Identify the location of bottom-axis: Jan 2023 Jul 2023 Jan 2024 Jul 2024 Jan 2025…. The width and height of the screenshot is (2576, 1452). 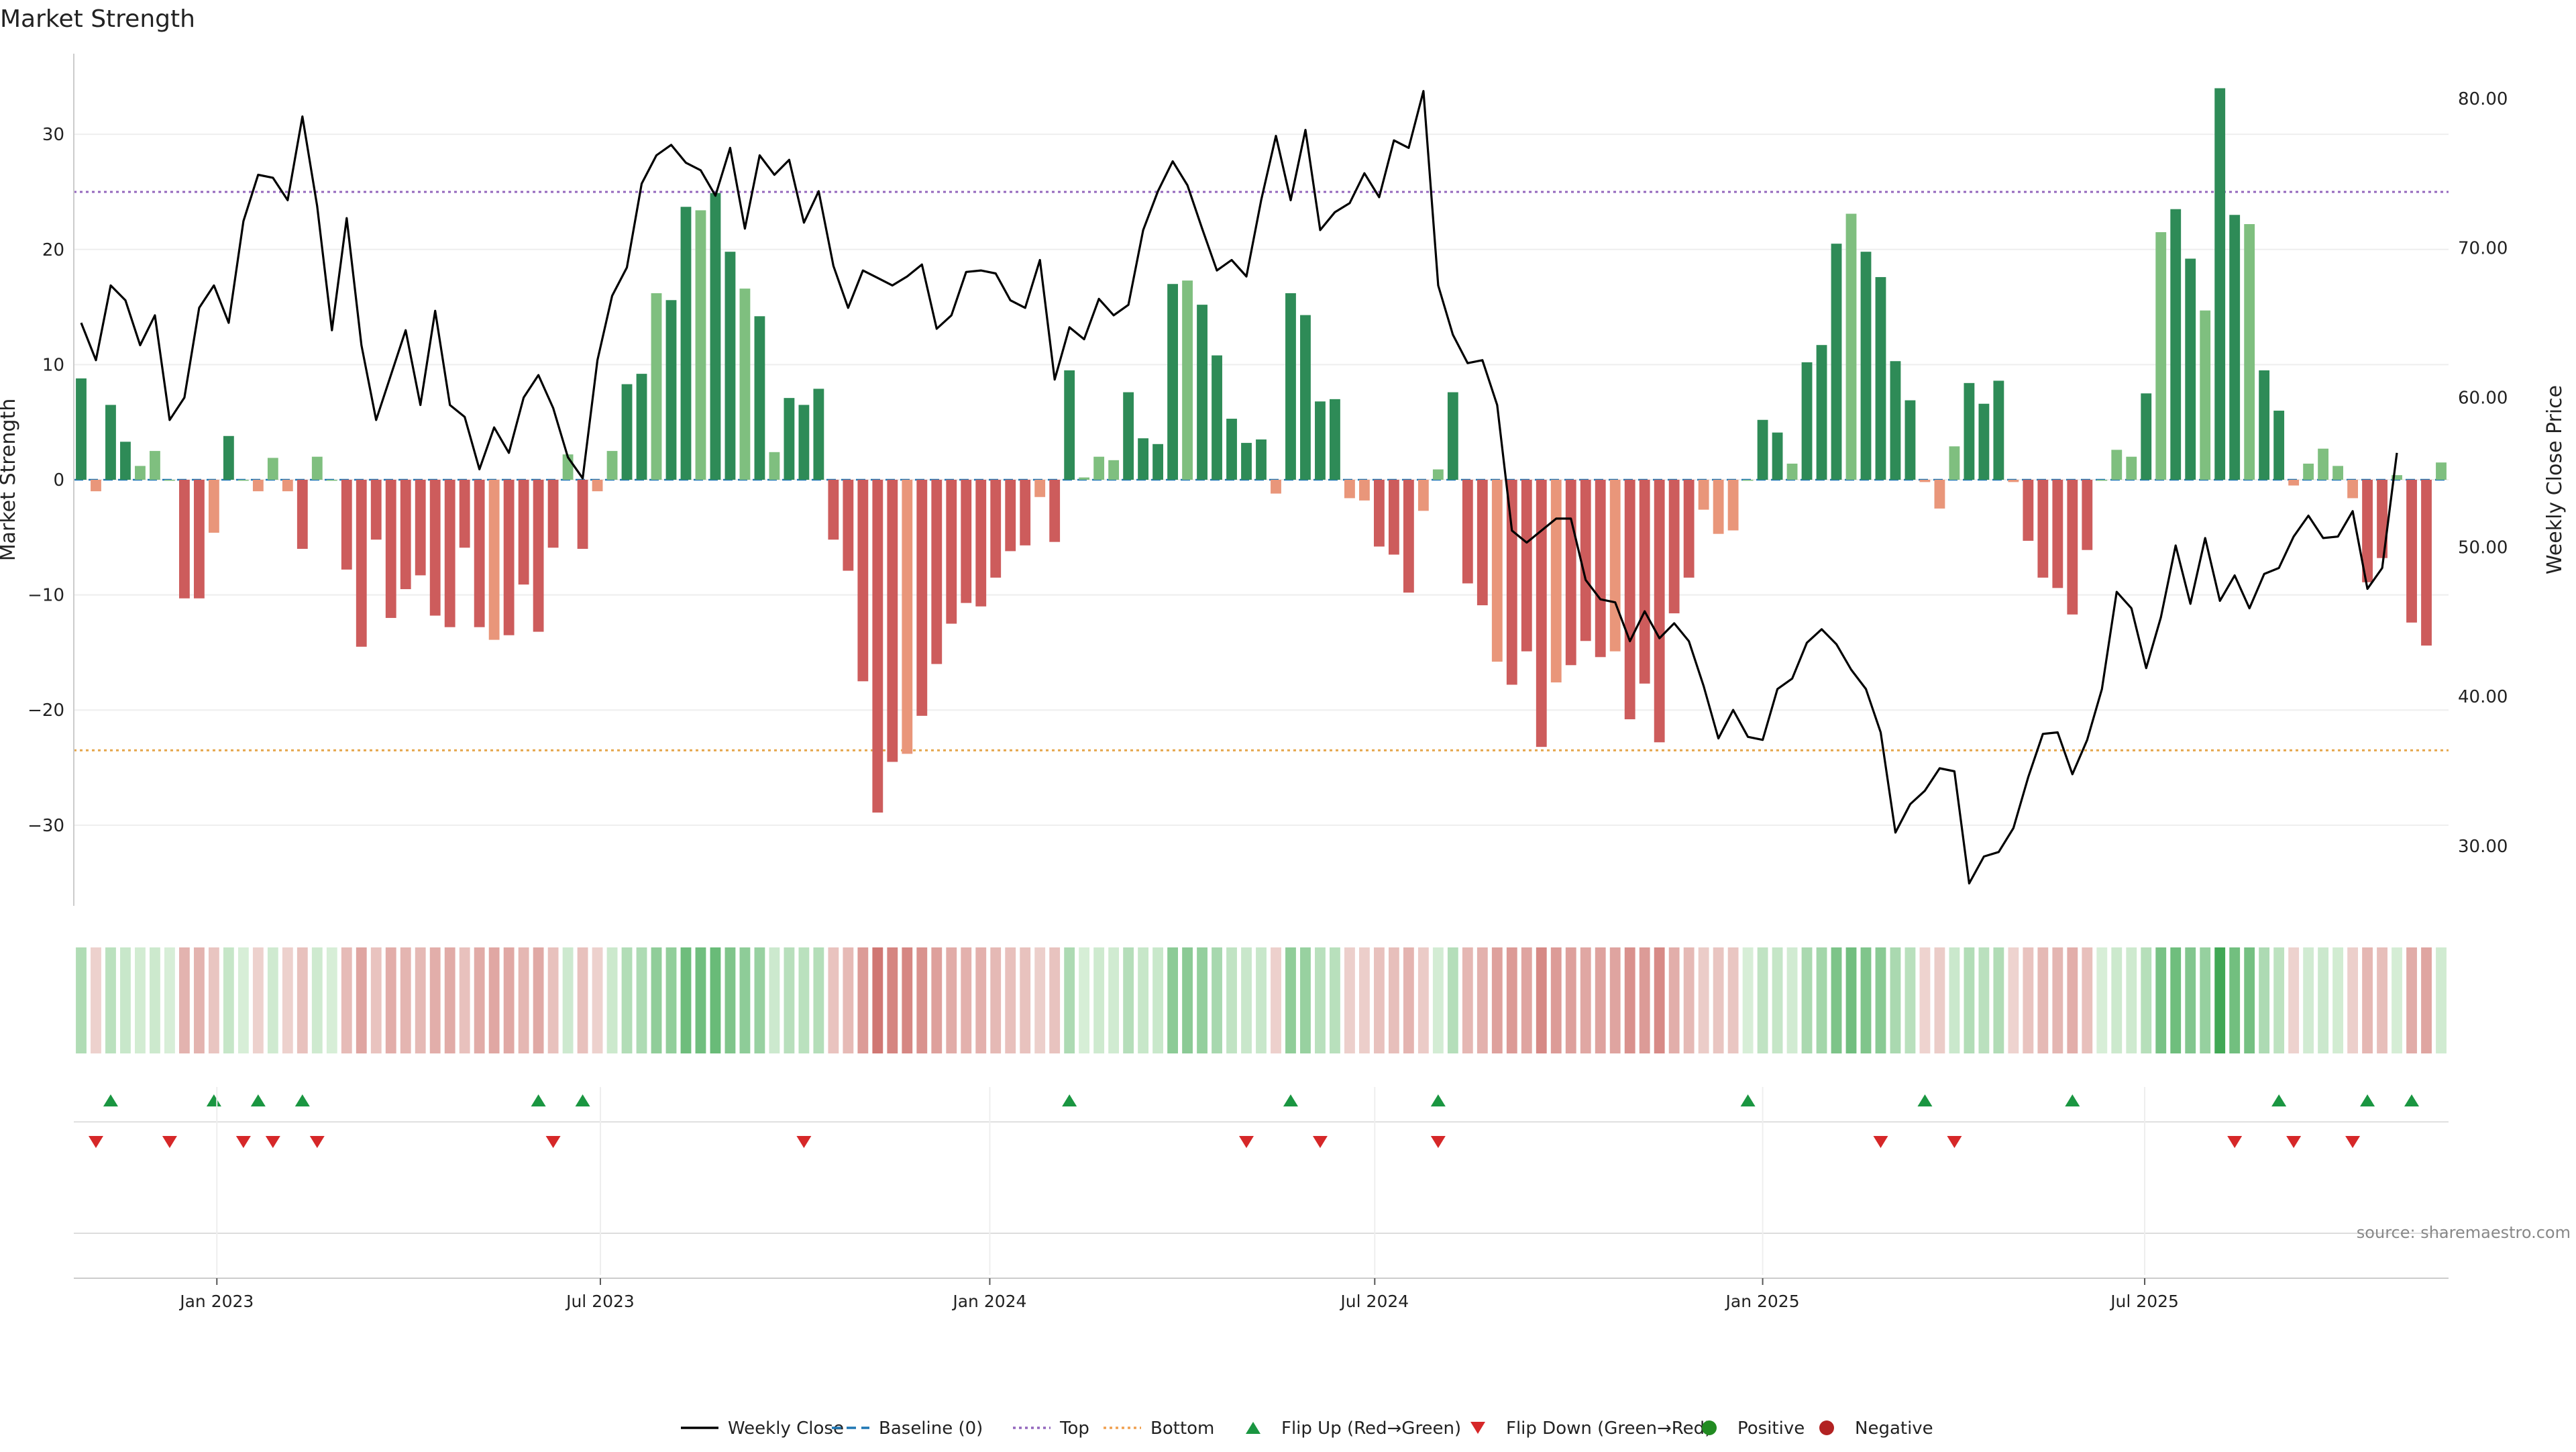
(1261, 1199).